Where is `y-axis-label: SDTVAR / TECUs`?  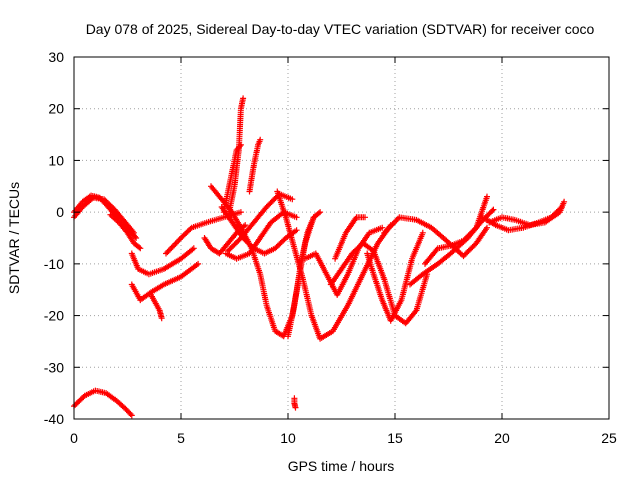
y-axis-label: SDTVAR / TECUs is located at coordinates (14, 238).